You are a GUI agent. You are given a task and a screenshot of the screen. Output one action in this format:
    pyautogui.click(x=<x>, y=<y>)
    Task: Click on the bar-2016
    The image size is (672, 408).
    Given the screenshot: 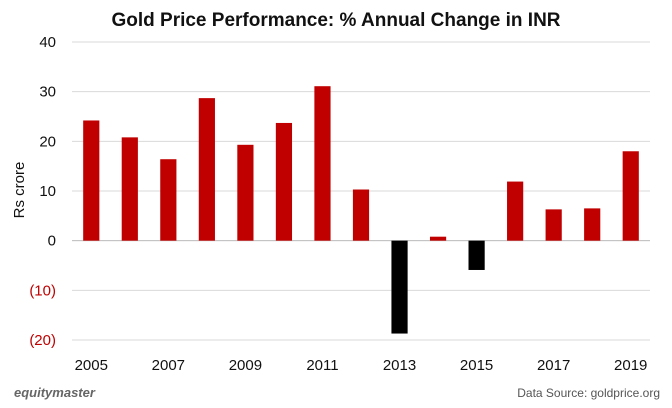 What is the action you would take?
    pyautogui.click(x=515, y=211)
    